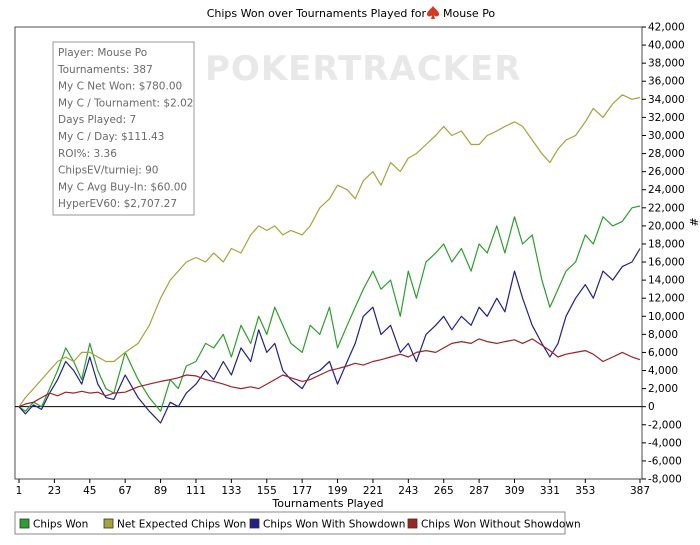  I want to click on x-tick-label: 387, so click(640, 491).